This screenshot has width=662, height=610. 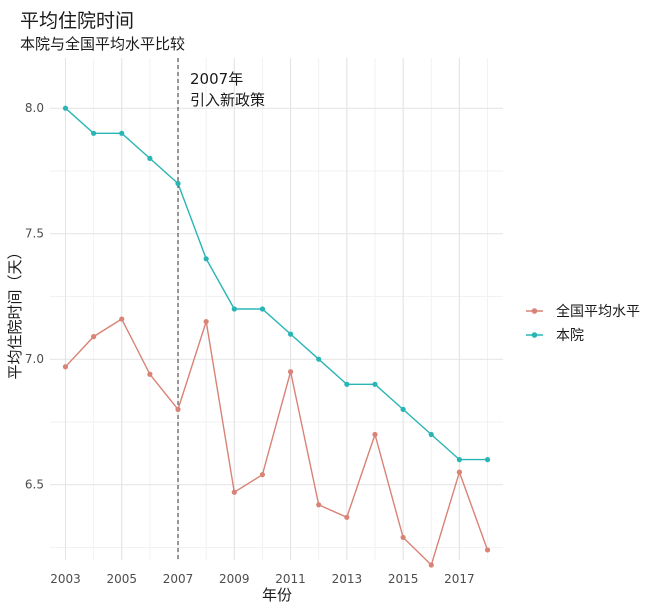 I want to click on annotation-text: 2007年, so click(x=216, y=79).